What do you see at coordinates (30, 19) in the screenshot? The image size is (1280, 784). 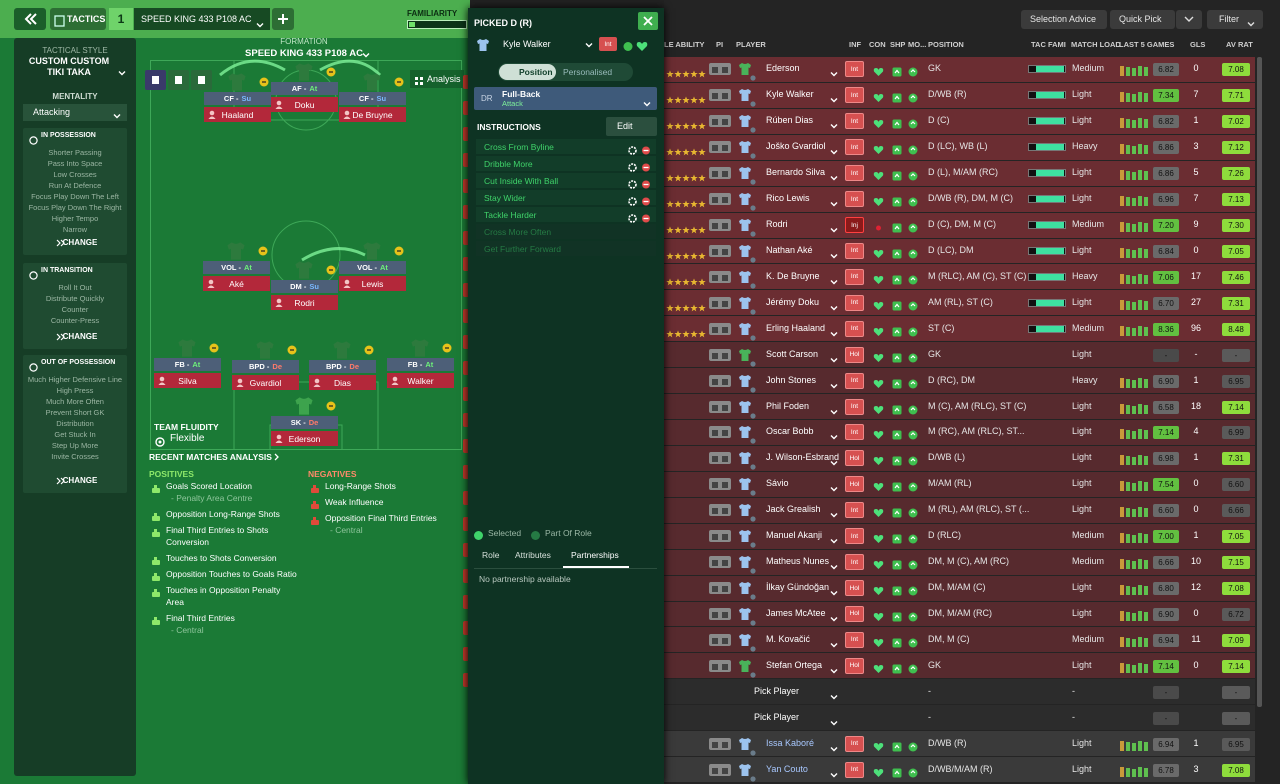 I see `back-button` at bounding box center [30, 19].